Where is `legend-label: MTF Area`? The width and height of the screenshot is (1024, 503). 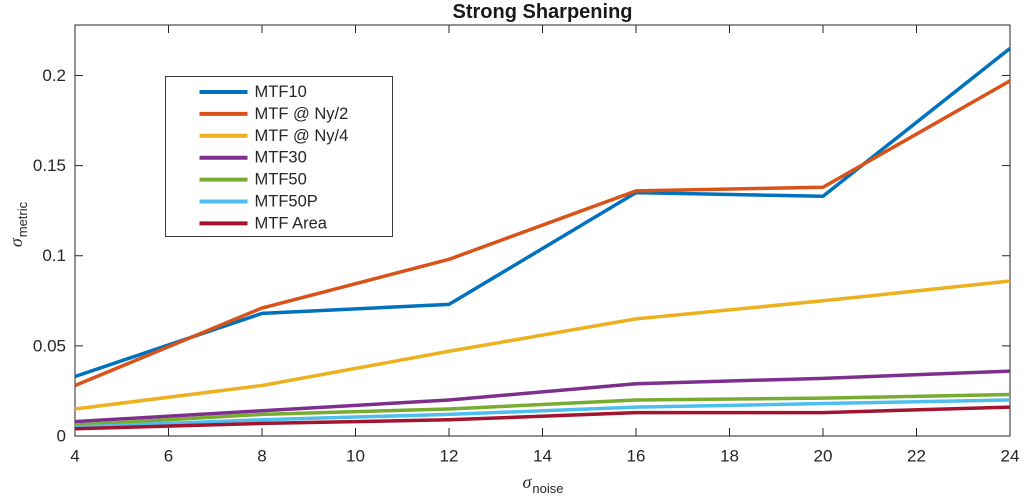
legend-label: MTF Area is located at coordinates (291, 223).